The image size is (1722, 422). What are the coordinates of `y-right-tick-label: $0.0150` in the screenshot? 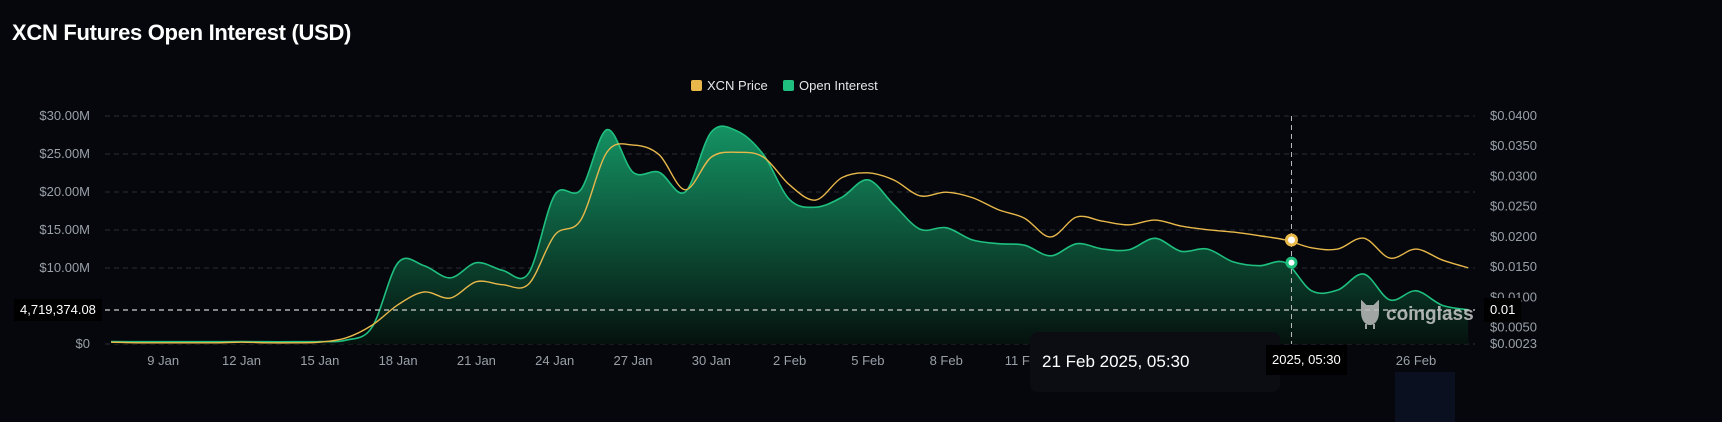 It's located at (1513, 266).